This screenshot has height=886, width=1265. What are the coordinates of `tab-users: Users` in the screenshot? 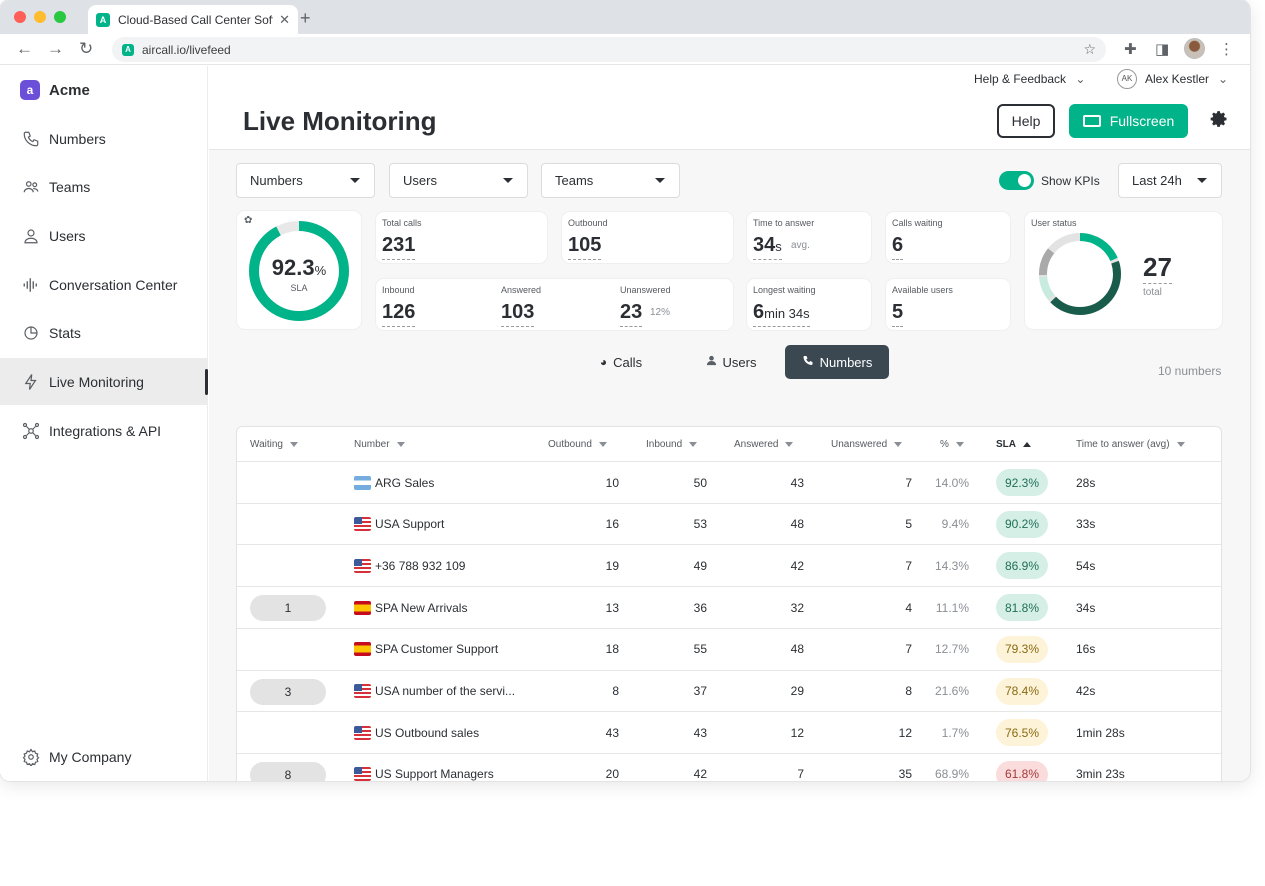 It's located at (731, 362).